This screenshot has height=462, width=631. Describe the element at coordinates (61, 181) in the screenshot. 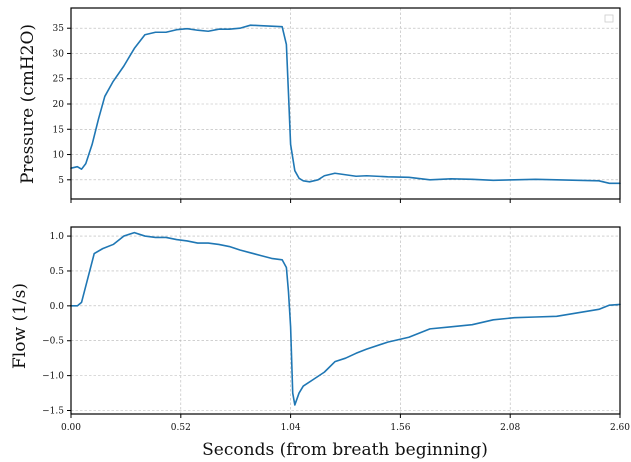

I see `pressure-y-tick-label: 5` at that location.